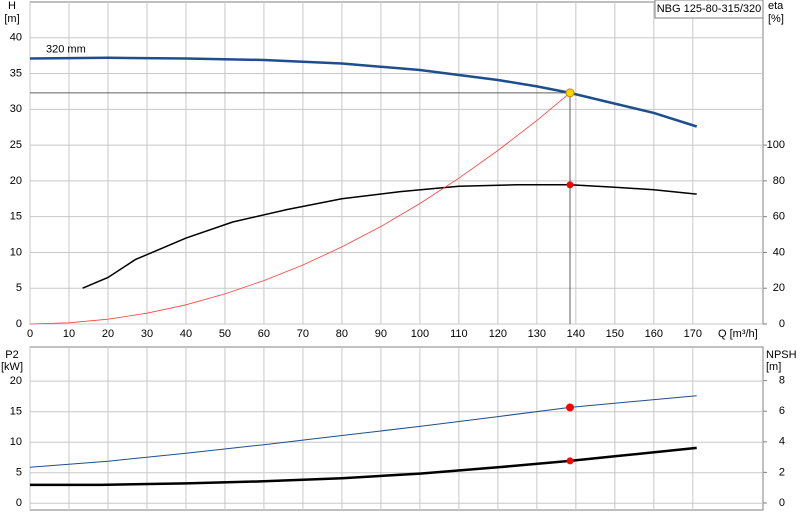 This screenshot has width=800, height=520. What do you see at coordinates (11, 19) in the screenshot?
I see `y-axis-unit: [m]` at bounding box center [11, 19].